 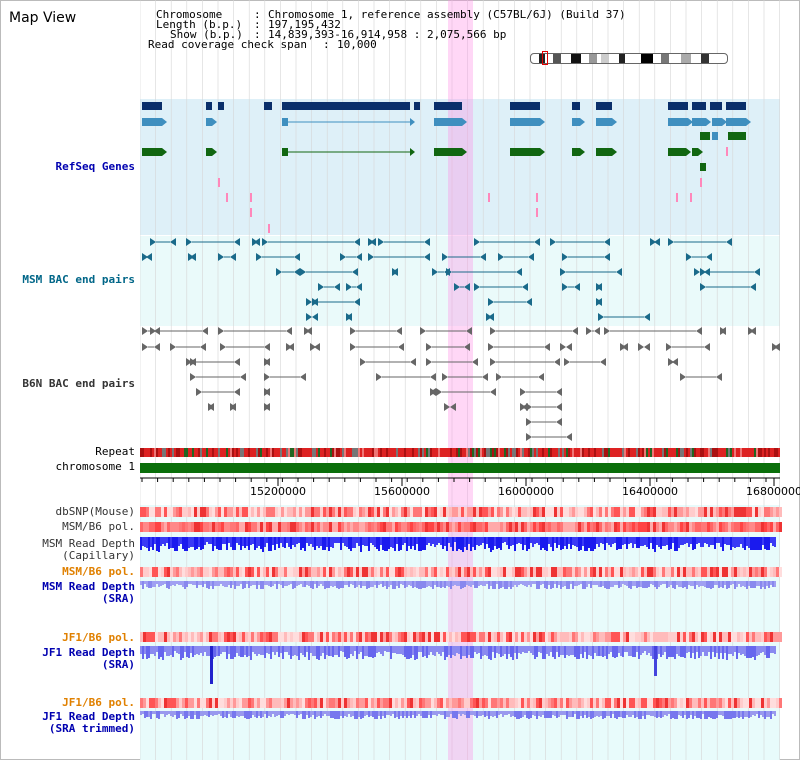 I want to click on track-label-msm-b6-pol: MSM/B6 pol., so click(x=98, y=526).